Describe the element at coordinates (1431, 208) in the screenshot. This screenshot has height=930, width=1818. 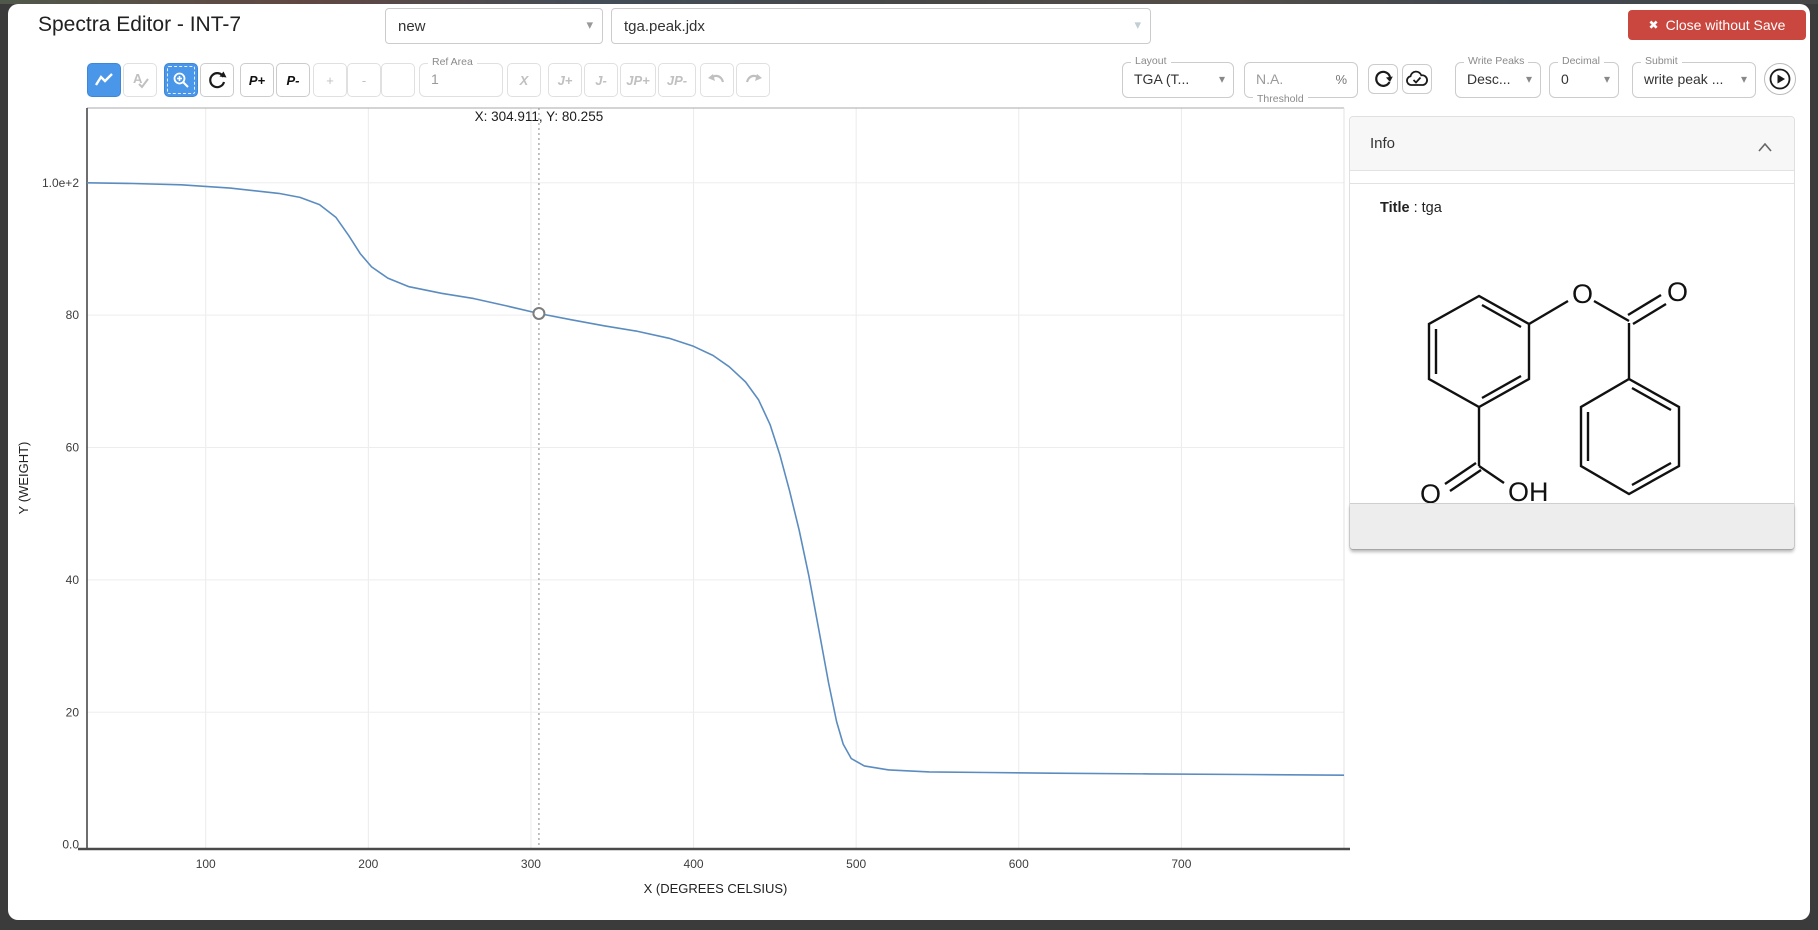
I see `spectrum-title-value: tga` at that location.